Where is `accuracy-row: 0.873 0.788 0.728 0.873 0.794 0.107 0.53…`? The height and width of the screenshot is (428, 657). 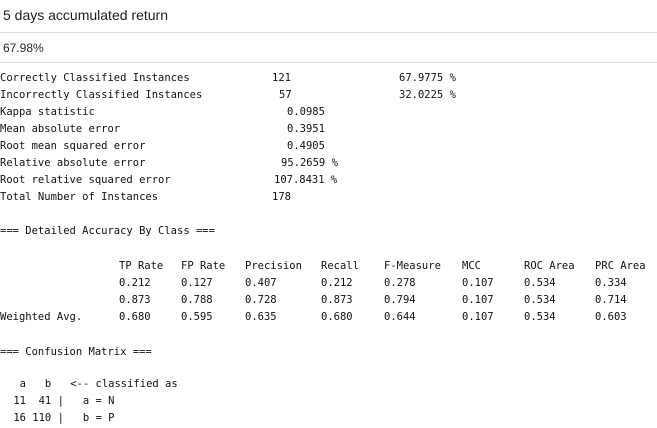
accuracy-row: 0.873 0.788 0.728 0.873 0.794 0.107 0.53… is located at coordinates (313, 300).